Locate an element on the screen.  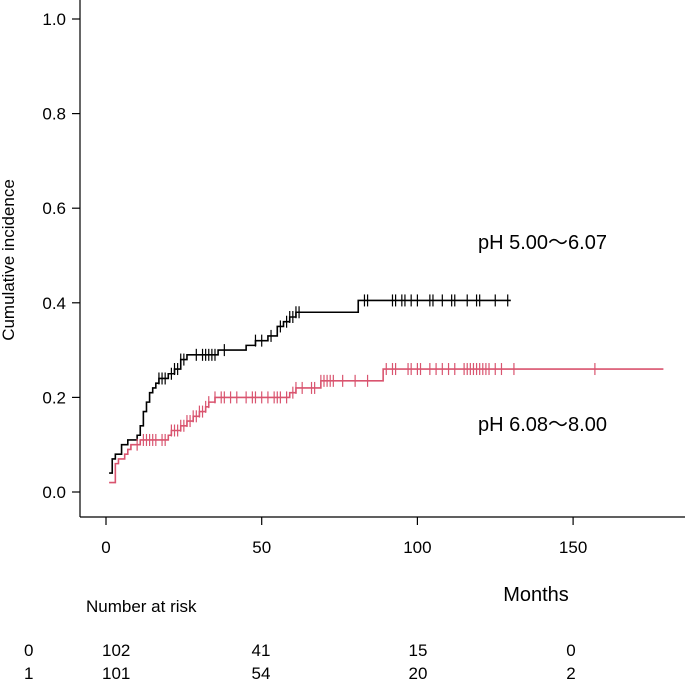
risk-row-label: 0 is located at coordinates (28, 650).